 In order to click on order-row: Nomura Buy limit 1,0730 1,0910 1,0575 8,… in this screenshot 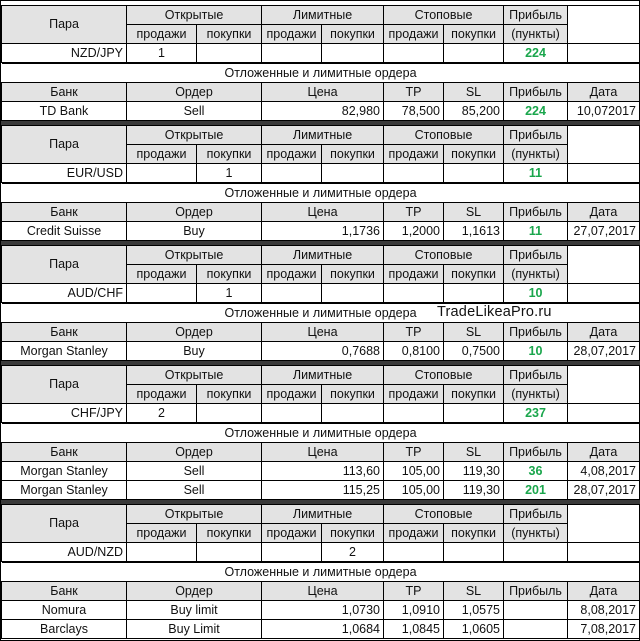, I will do `click(320, 610)`.